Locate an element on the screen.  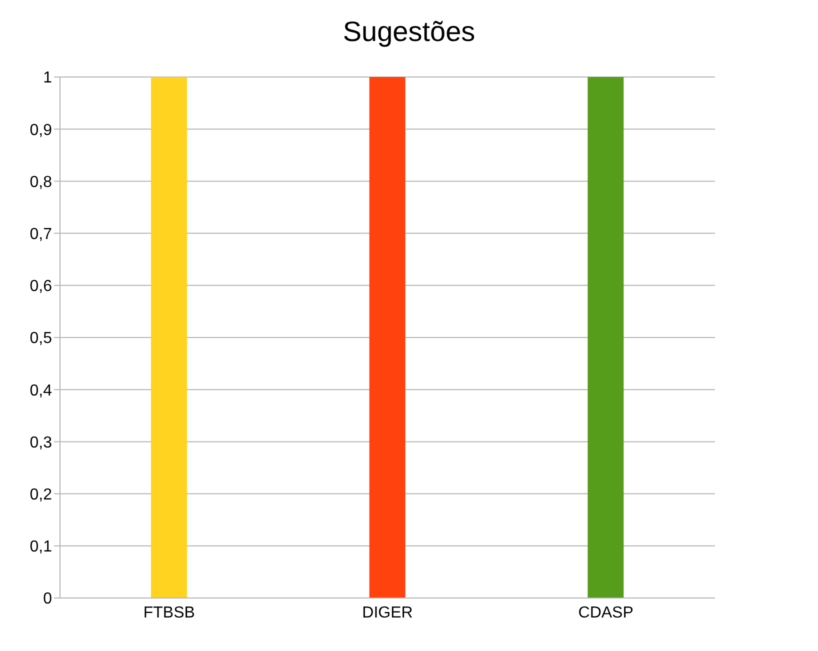
y-tick-label: 0,8 is located at coordinates (41, 182).